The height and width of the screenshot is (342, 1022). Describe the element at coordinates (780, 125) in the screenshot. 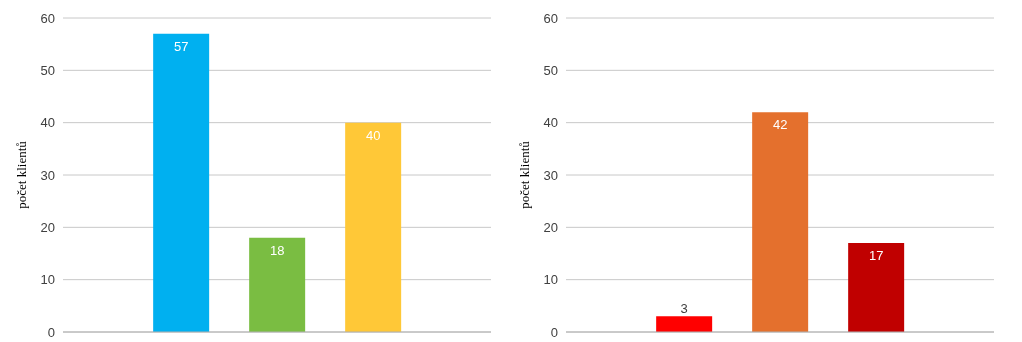

I see `data-label: 42` at that location.